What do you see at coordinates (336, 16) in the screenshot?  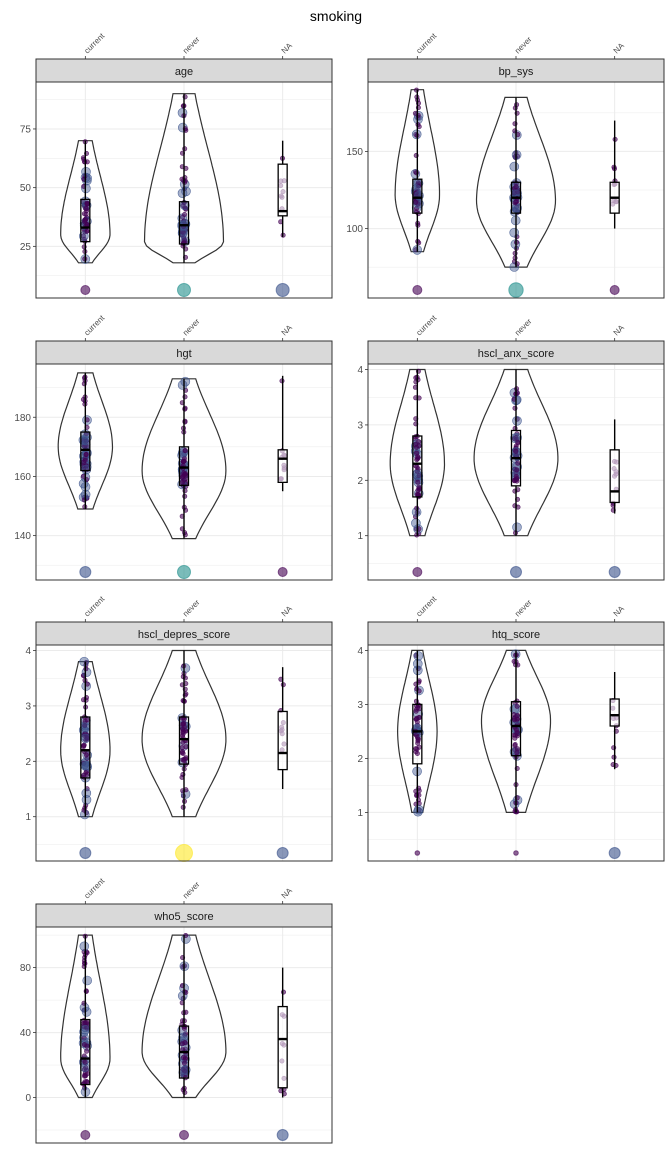 I see `figure-title: smoking` at bounding box center [336, 16].